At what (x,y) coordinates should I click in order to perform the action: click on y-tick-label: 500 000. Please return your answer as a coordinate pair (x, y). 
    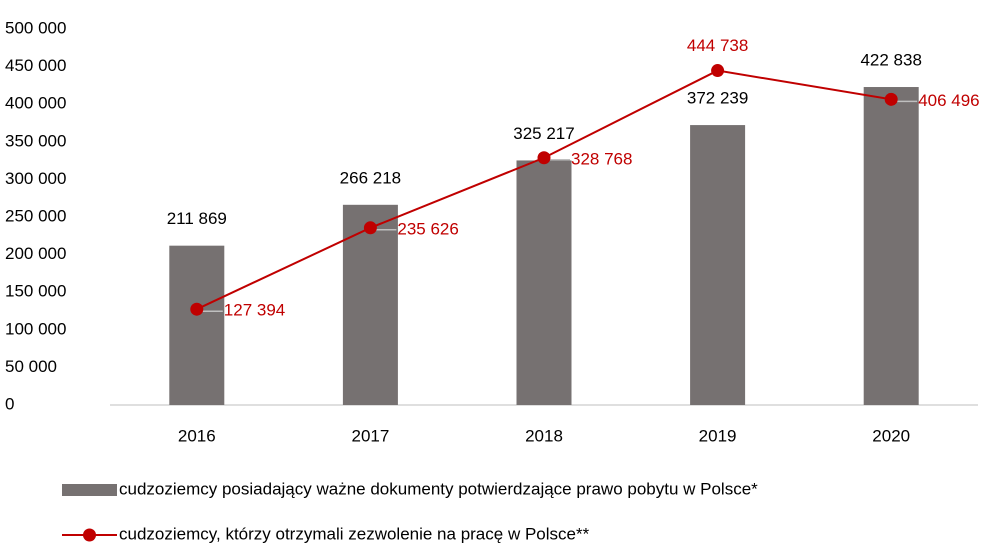
    Looking at the image, I should click on (35, 27).